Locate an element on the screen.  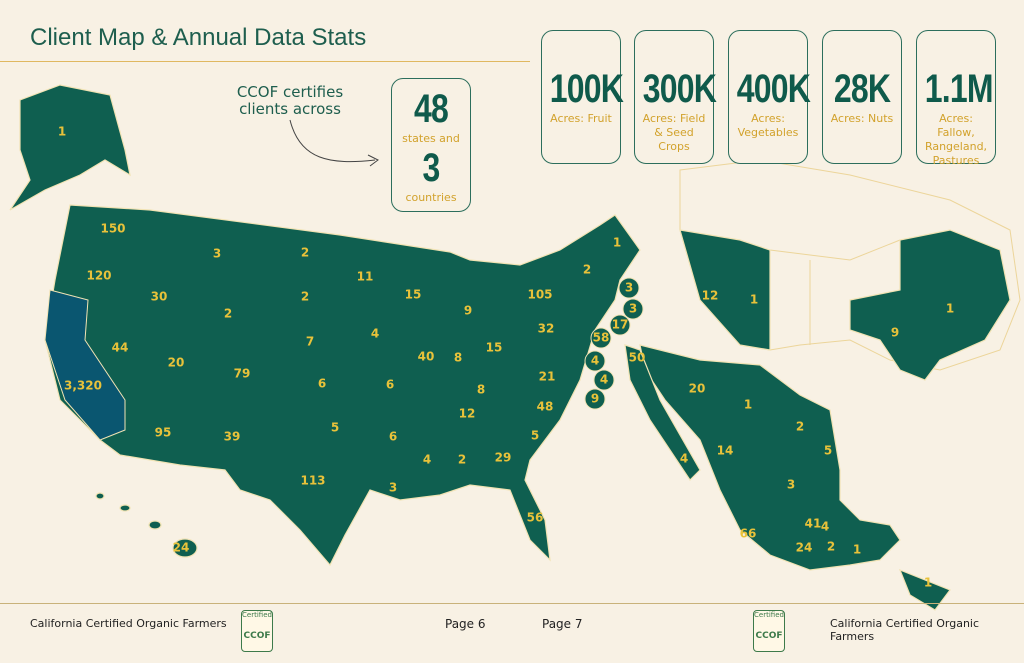
region-count: 29 is located at coordinates (503, 458).